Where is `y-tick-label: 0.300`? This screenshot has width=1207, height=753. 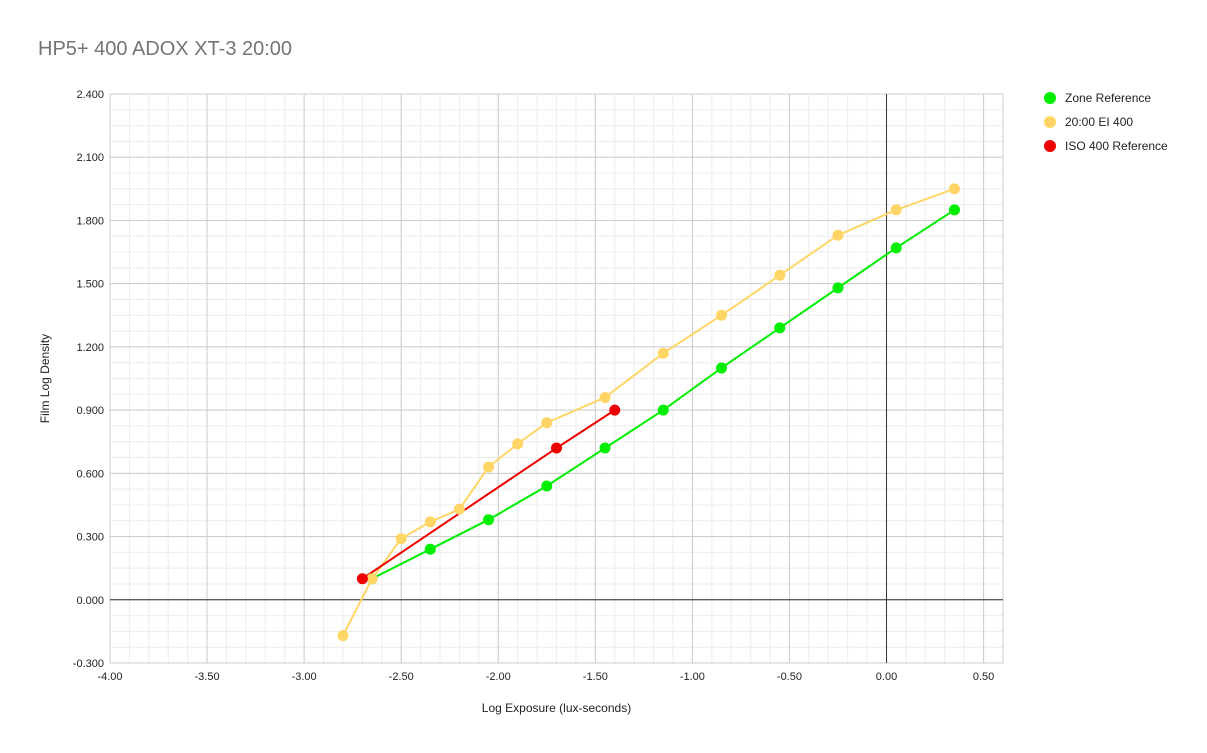
y-tick-label: 0.300 is located at coordinates (90, 538).